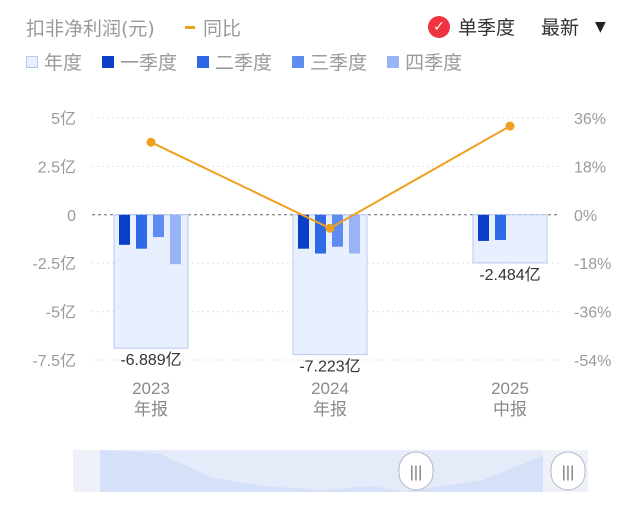 The width and height of the screenshot is (640, 508). What do you see at coordinates (57, 167) in the screenshot?
I see `left-axis-tick-label: 2.5亿` at bounding box center [57, 167].